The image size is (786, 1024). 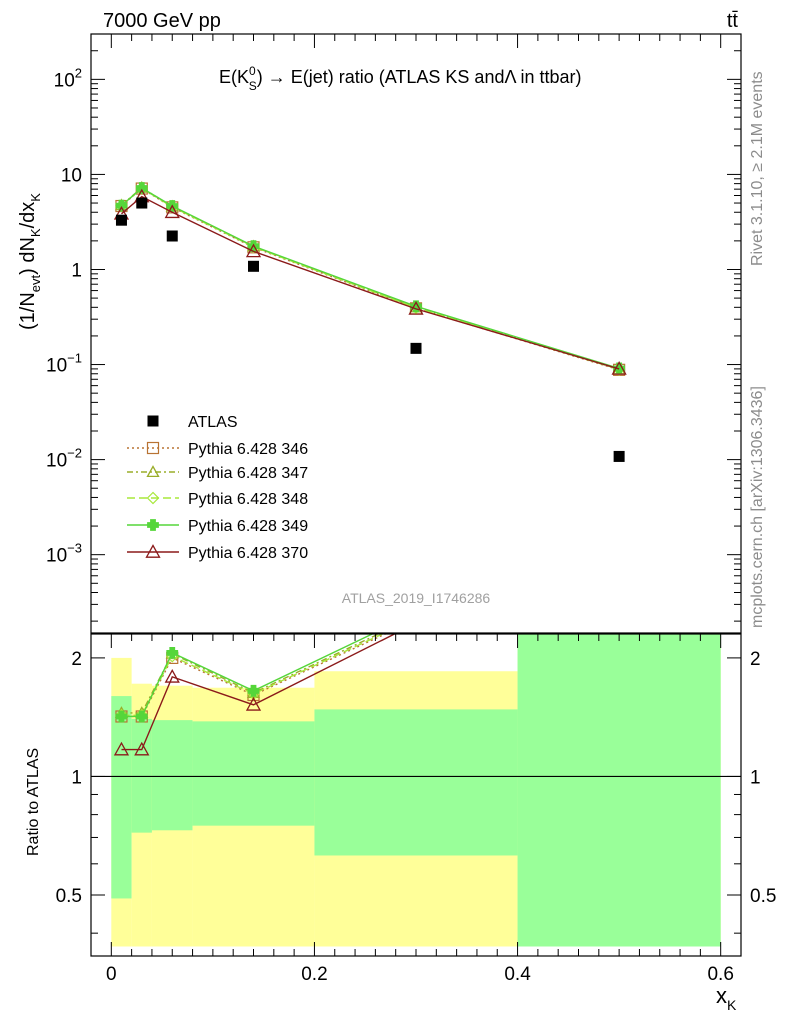 I want to click on process-label: tt̄, so click(x=733, y=21).